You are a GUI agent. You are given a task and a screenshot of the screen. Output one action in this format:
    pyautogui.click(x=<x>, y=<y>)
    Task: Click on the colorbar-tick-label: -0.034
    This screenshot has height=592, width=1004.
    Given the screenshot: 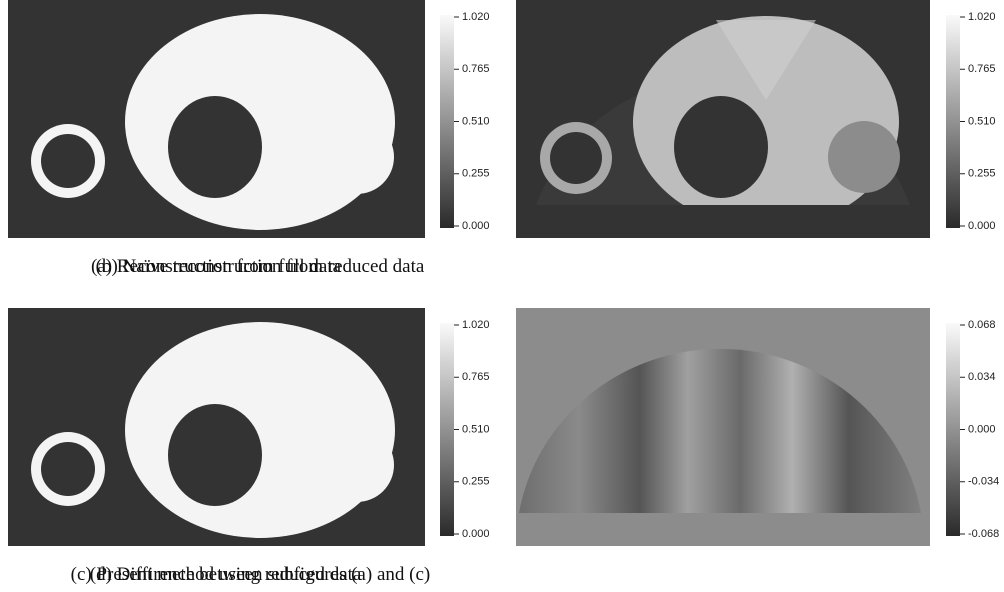 What is the action you would take?
    pyautogui.click(x=983, y=482)
    